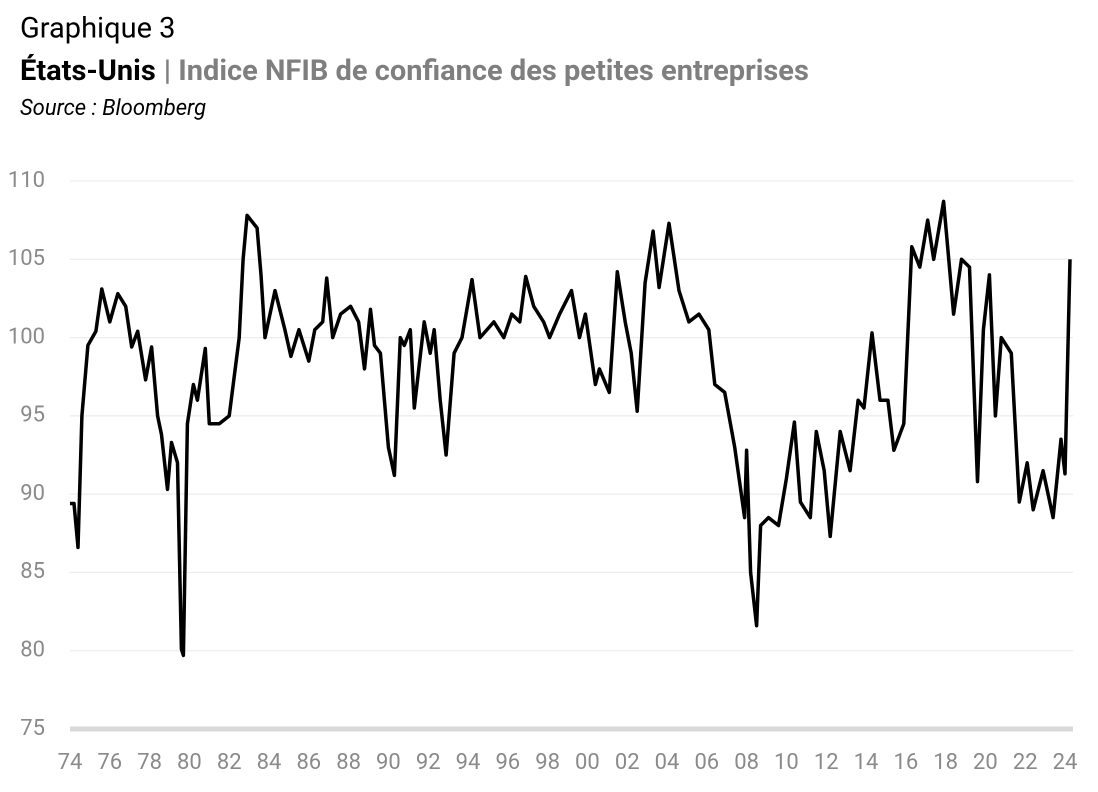 This screenshot has height=792, width=1098. I want to click on x-tick-label: 12, so click(826, 762).